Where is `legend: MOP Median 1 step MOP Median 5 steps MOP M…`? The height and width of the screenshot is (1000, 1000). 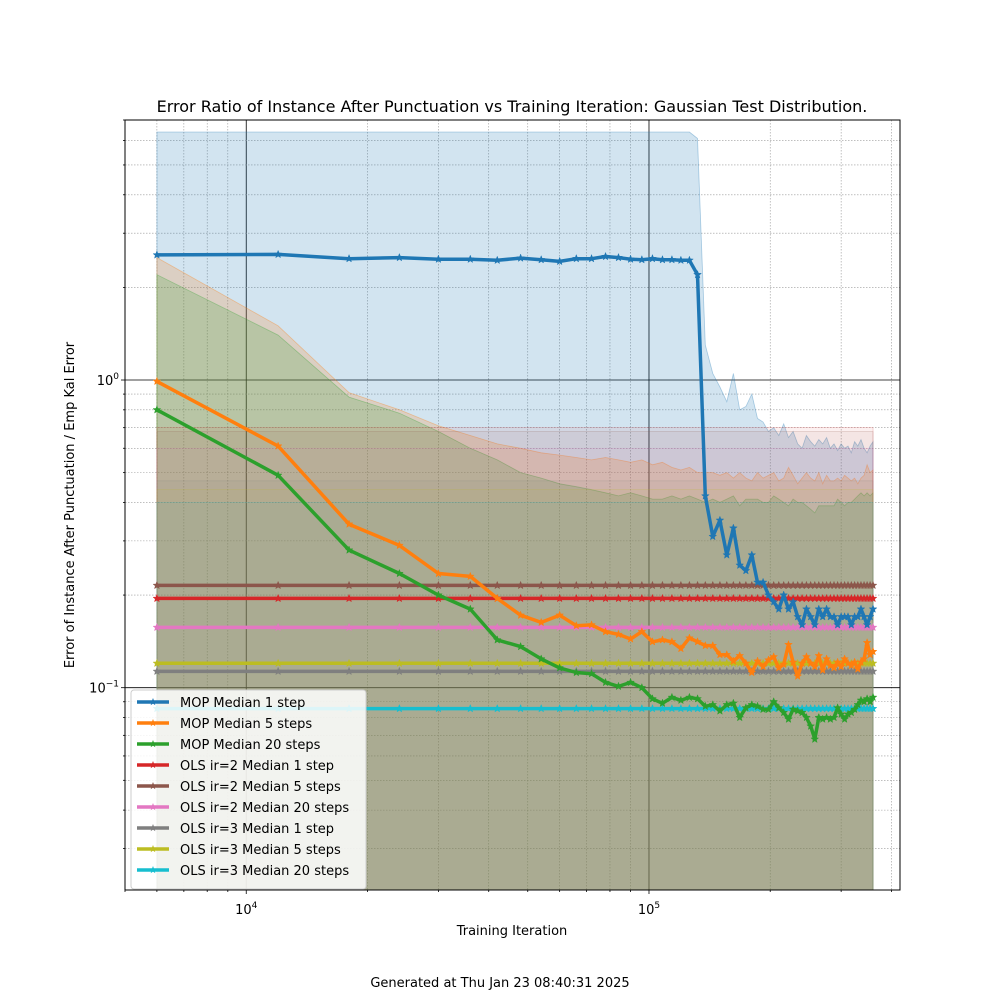 legend: MOP Median 1 step MOP Median 5 steps MOP M… is located at coordinates (248, 789).